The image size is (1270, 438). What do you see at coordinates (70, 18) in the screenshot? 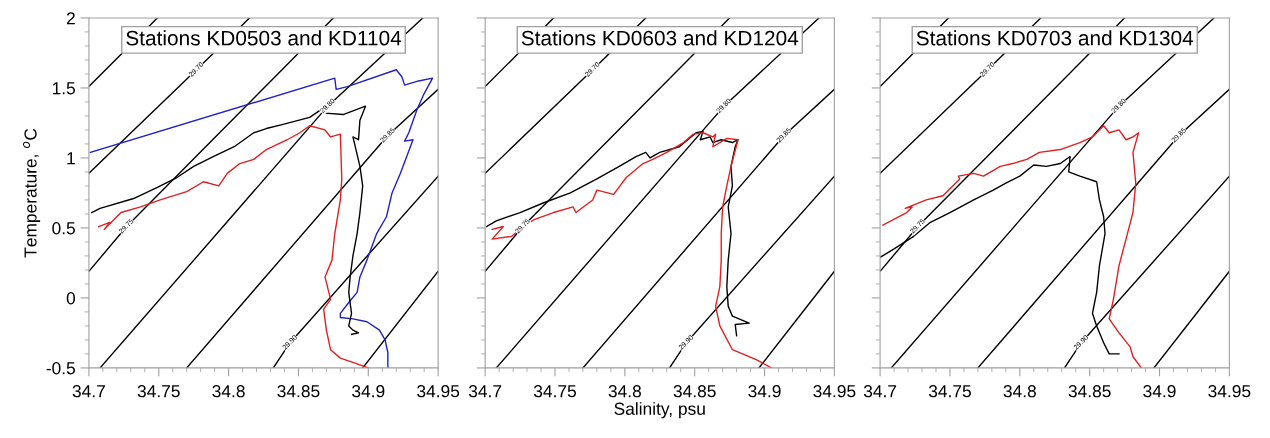
I see `y-tick-label: 2` at bounding box center [70, 18].